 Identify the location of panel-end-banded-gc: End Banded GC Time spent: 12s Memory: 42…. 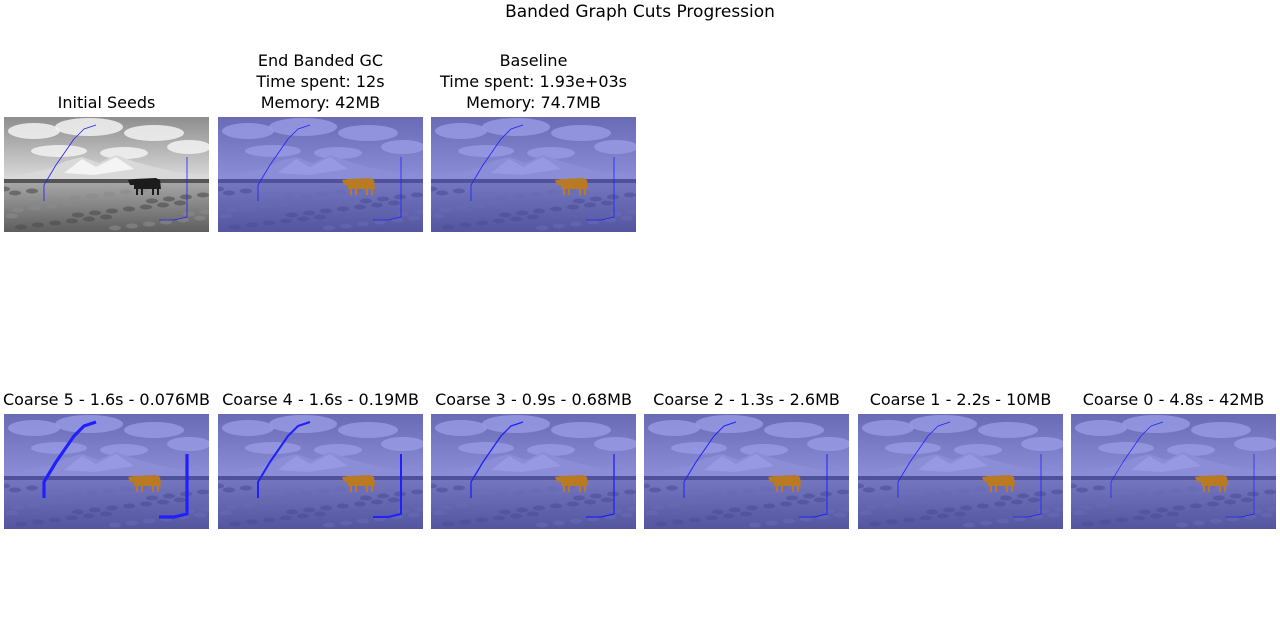
(320, 141).